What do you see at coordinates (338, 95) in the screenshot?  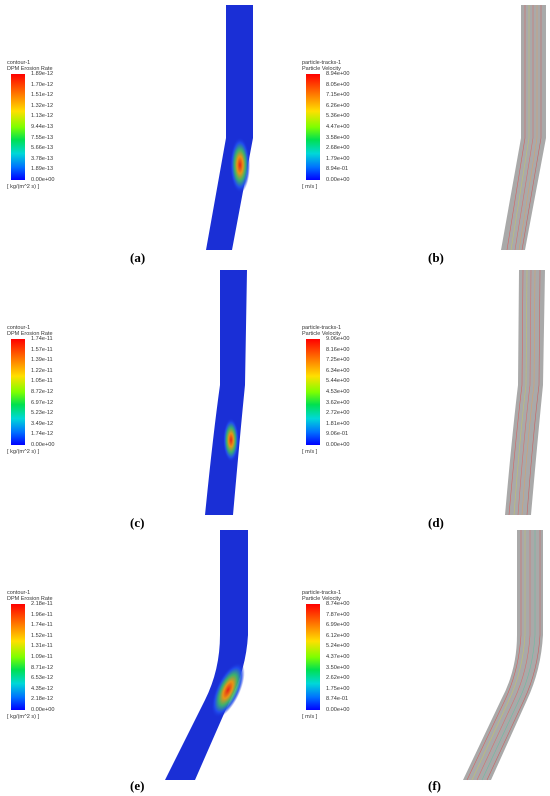 I see `legend-tick: 7.15e+00` at bounding box center [338, 95].